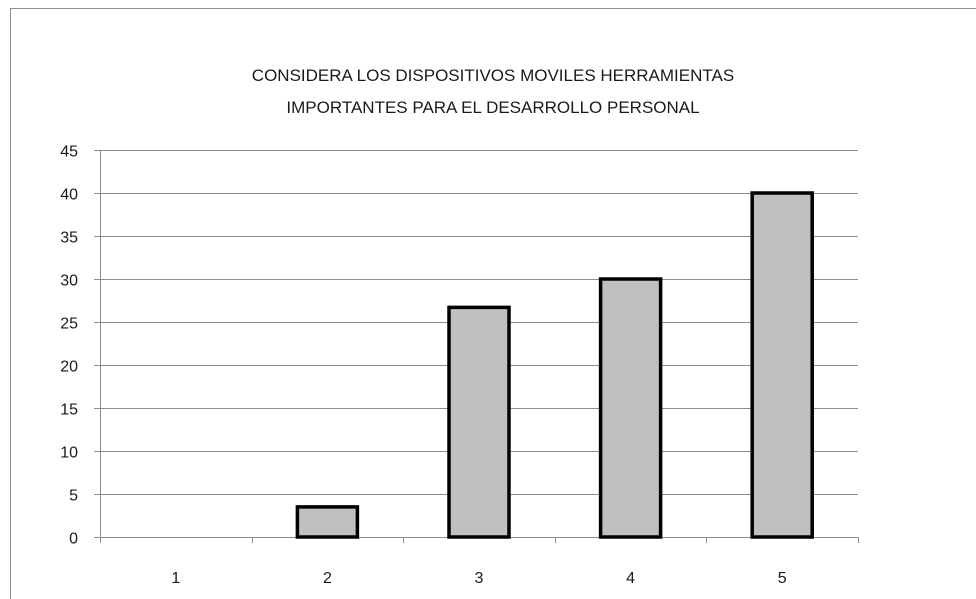 The width and height of the screenshot is (976, 599). I want to click on x-tick-label: 5, so click(782, 578).